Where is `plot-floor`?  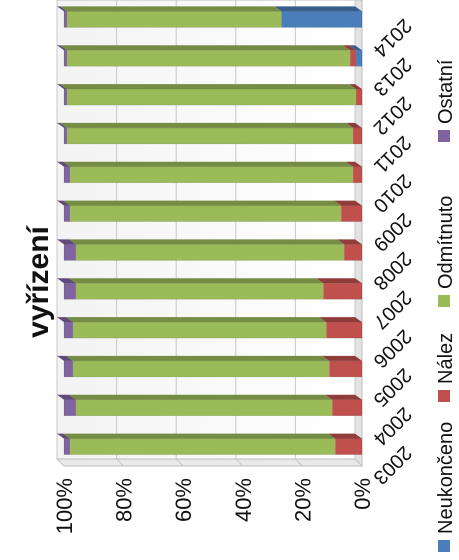
plot-floor is located at coordinates (209, 462).